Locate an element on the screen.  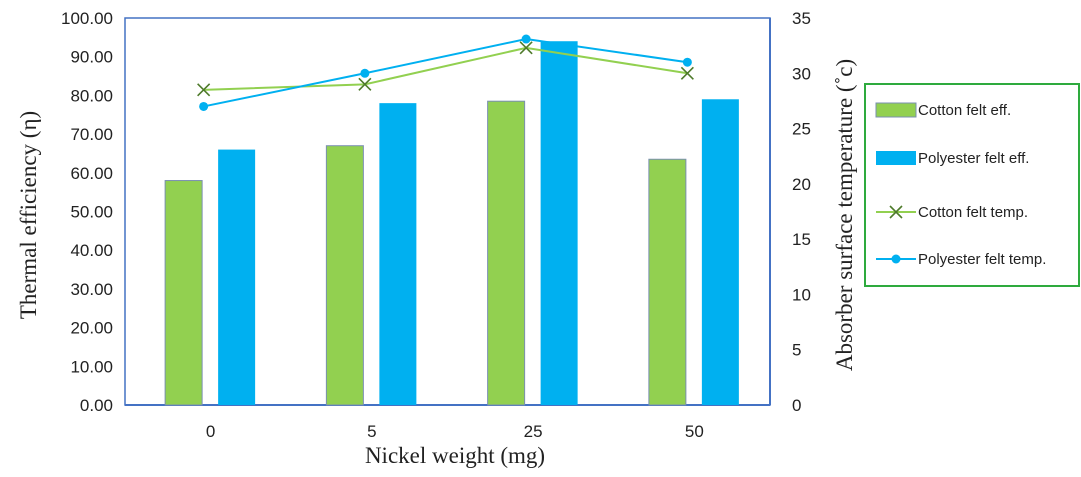
y2-tick-label: 10 is located at coordinates (801, 294).